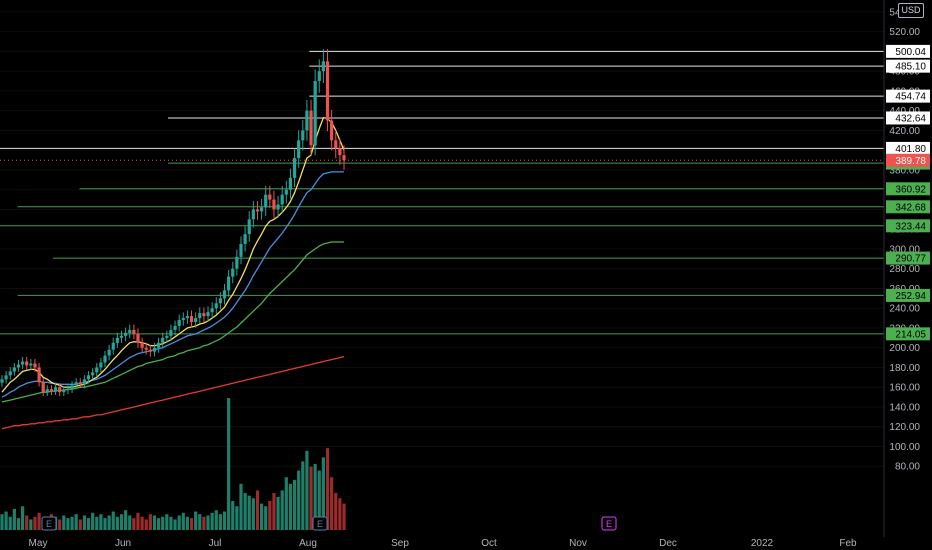  Describe the element at coordinates (904, 32) in the screenshot. I see `y-tick-label: 520.00` at that location.